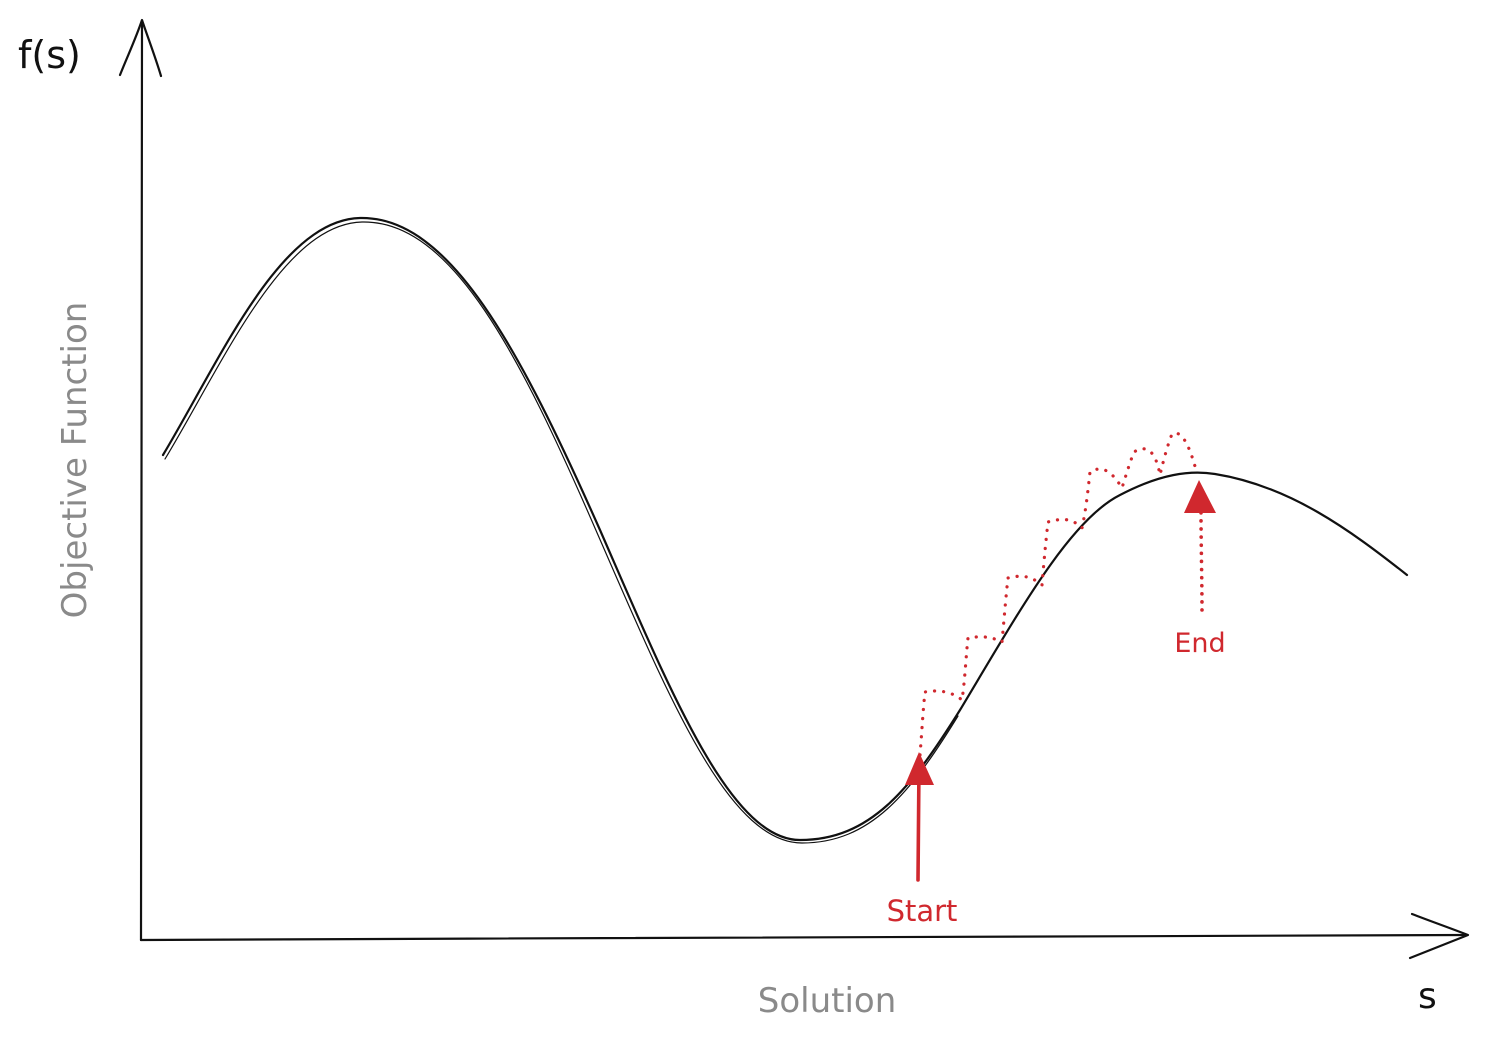 This screenshot has width=1487, height=1045. What do you see at coordinates (1199, 643) in the screenshot?
I see `end-label: End` at bounding box center [1199, 643].